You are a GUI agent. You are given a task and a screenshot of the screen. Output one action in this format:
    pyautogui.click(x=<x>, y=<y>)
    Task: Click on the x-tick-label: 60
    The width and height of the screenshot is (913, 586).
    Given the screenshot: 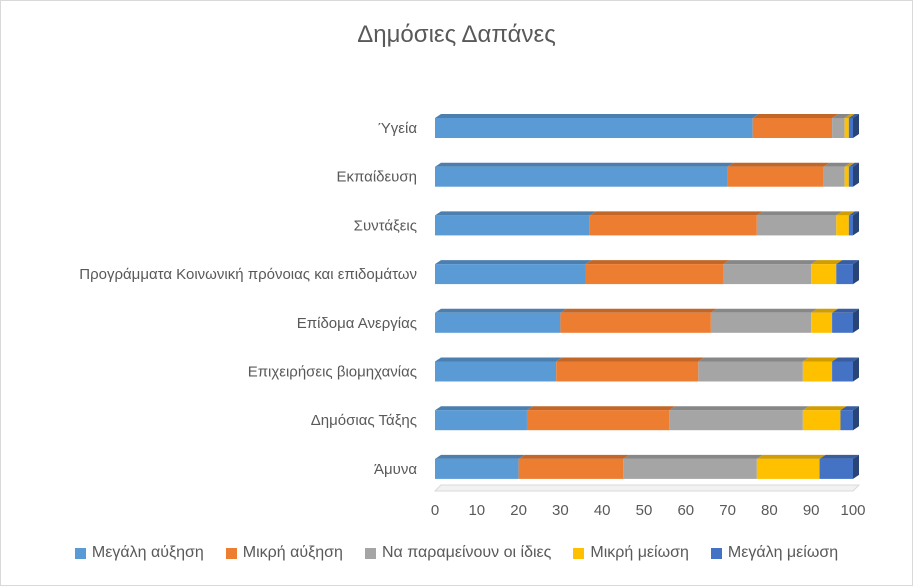 What is the action you would take?
    pyautogui.click(x=685, y=510)
    